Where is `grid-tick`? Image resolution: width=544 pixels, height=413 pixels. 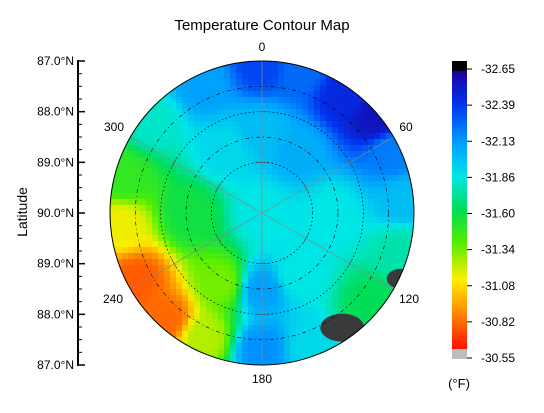 grid-tick is located at coordinates (174, 264).